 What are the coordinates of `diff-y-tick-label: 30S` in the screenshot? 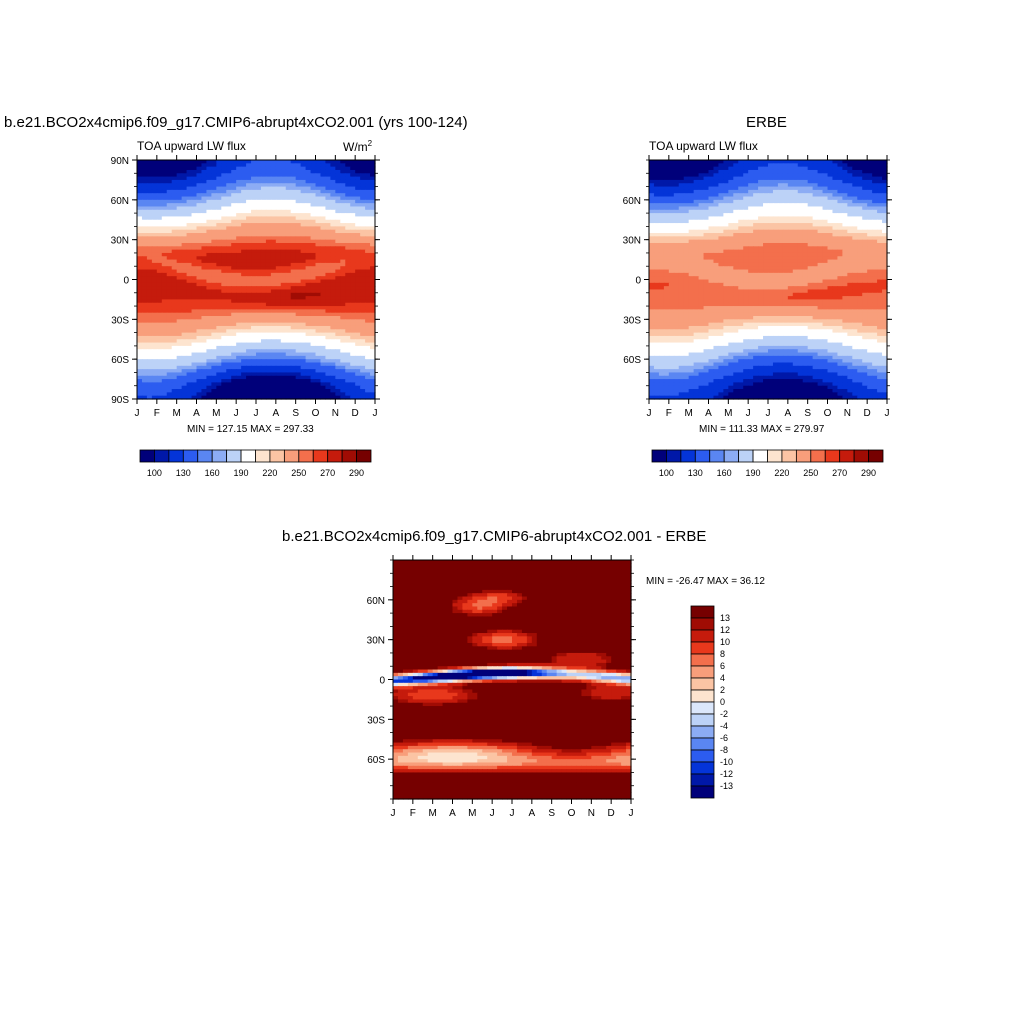 It's located at (376, 720).